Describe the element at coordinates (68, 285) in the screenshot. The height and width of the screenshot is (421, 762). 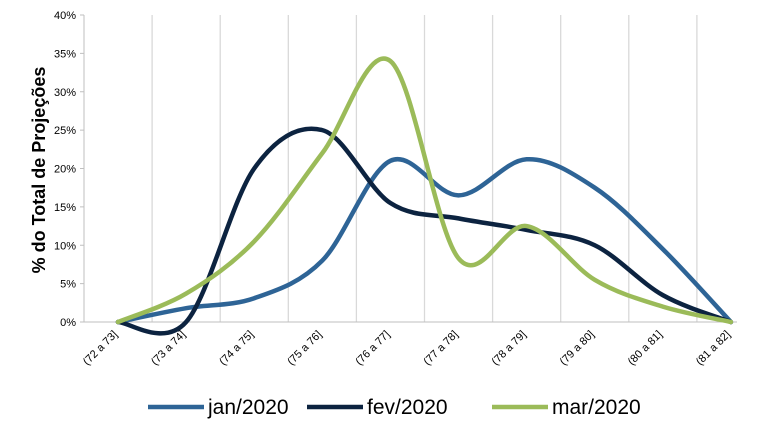
I see `y-tick-label: 5%` at that location.